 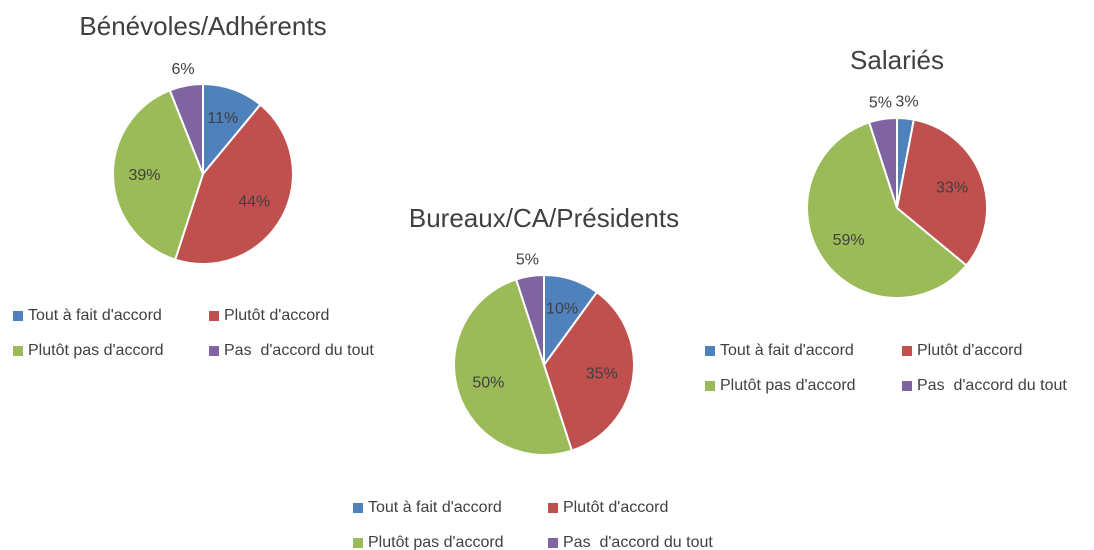 I want to click on chart-title: Bureaux/CA/Présidents, so click(x=544, y=218).